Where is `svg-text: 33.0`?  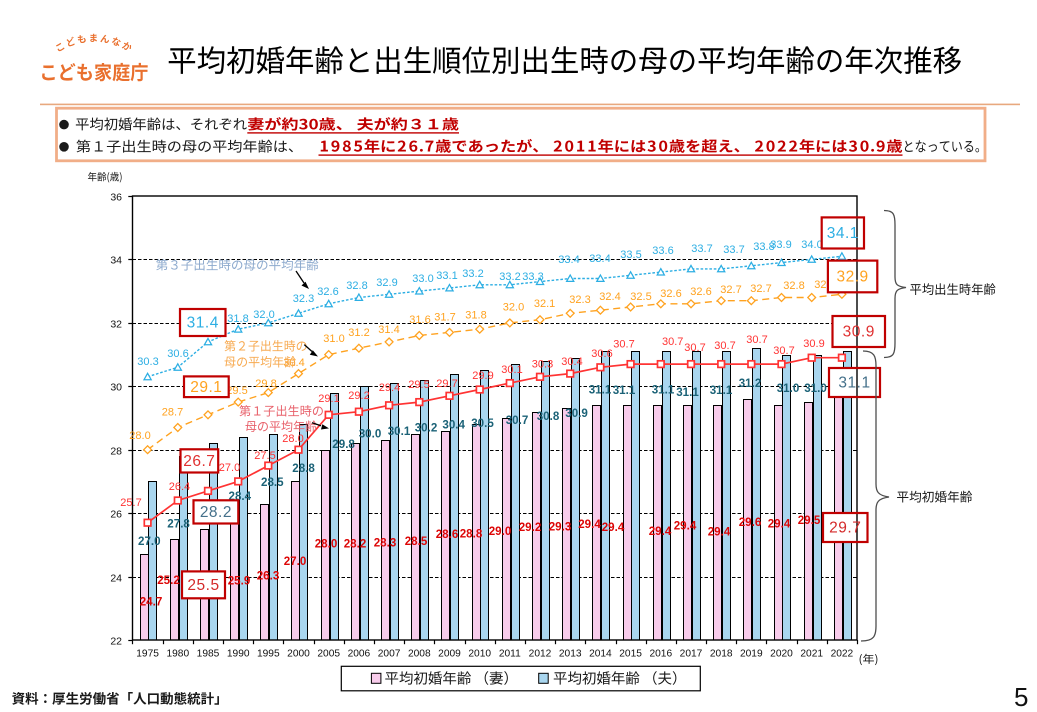 svg-text: 33.0 is located at coordinates (422, 279).